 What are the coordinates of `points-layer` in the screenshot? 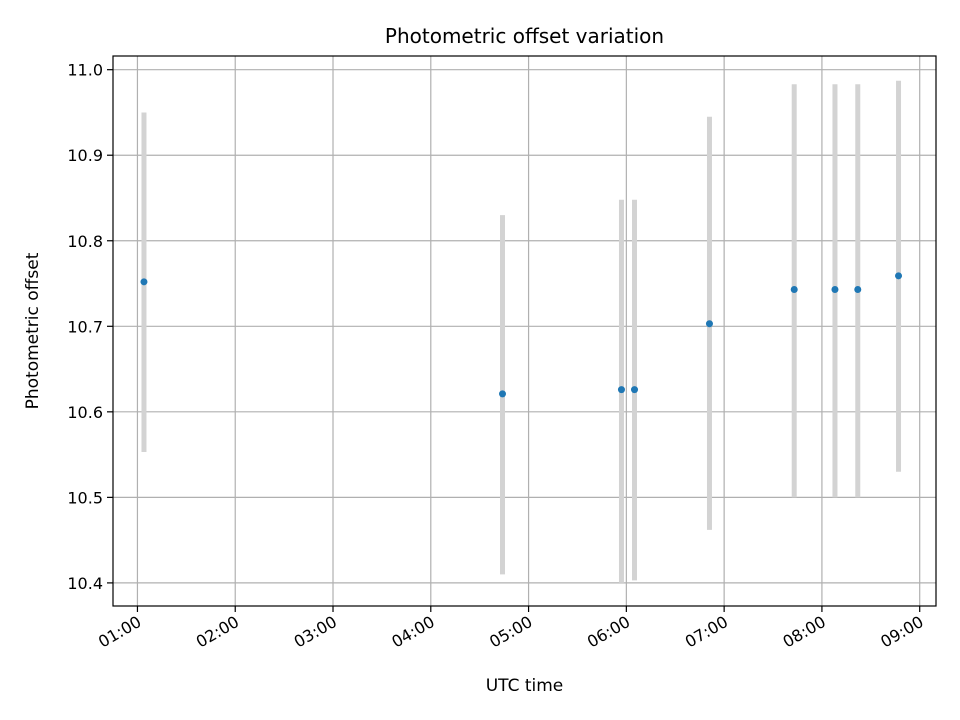 It's located at (521, 335).